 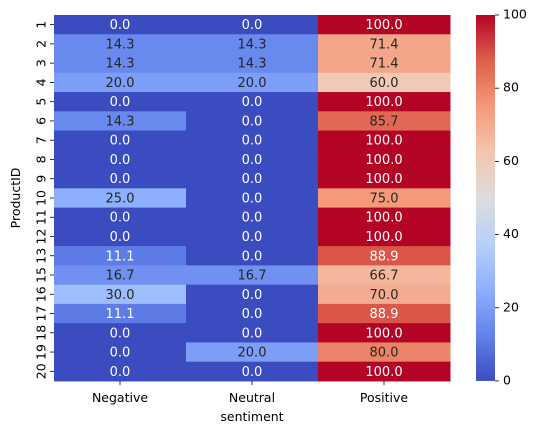 What do you see at coordinates (251, 416) in the screenshot?
I see `x-axis-label: sentiment` at bounding box center [251, 416].